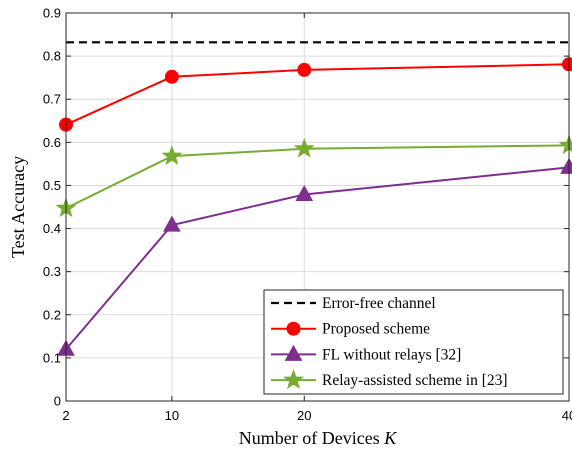 Image resolution: width=572 pixels, height=449 pixels. I want to click on series-proposed-scheme, so click(315, 94).